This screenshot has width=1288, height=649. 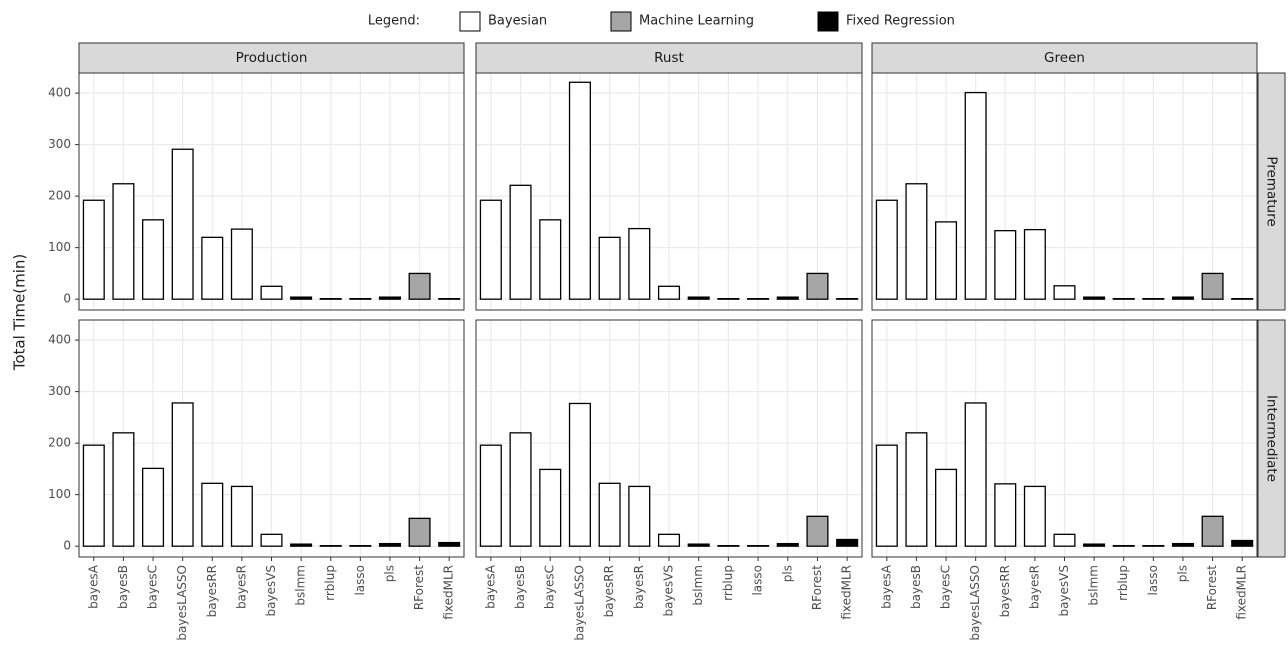 I want to click on x-tick-label: bayesR, so click(x=241, y=587).